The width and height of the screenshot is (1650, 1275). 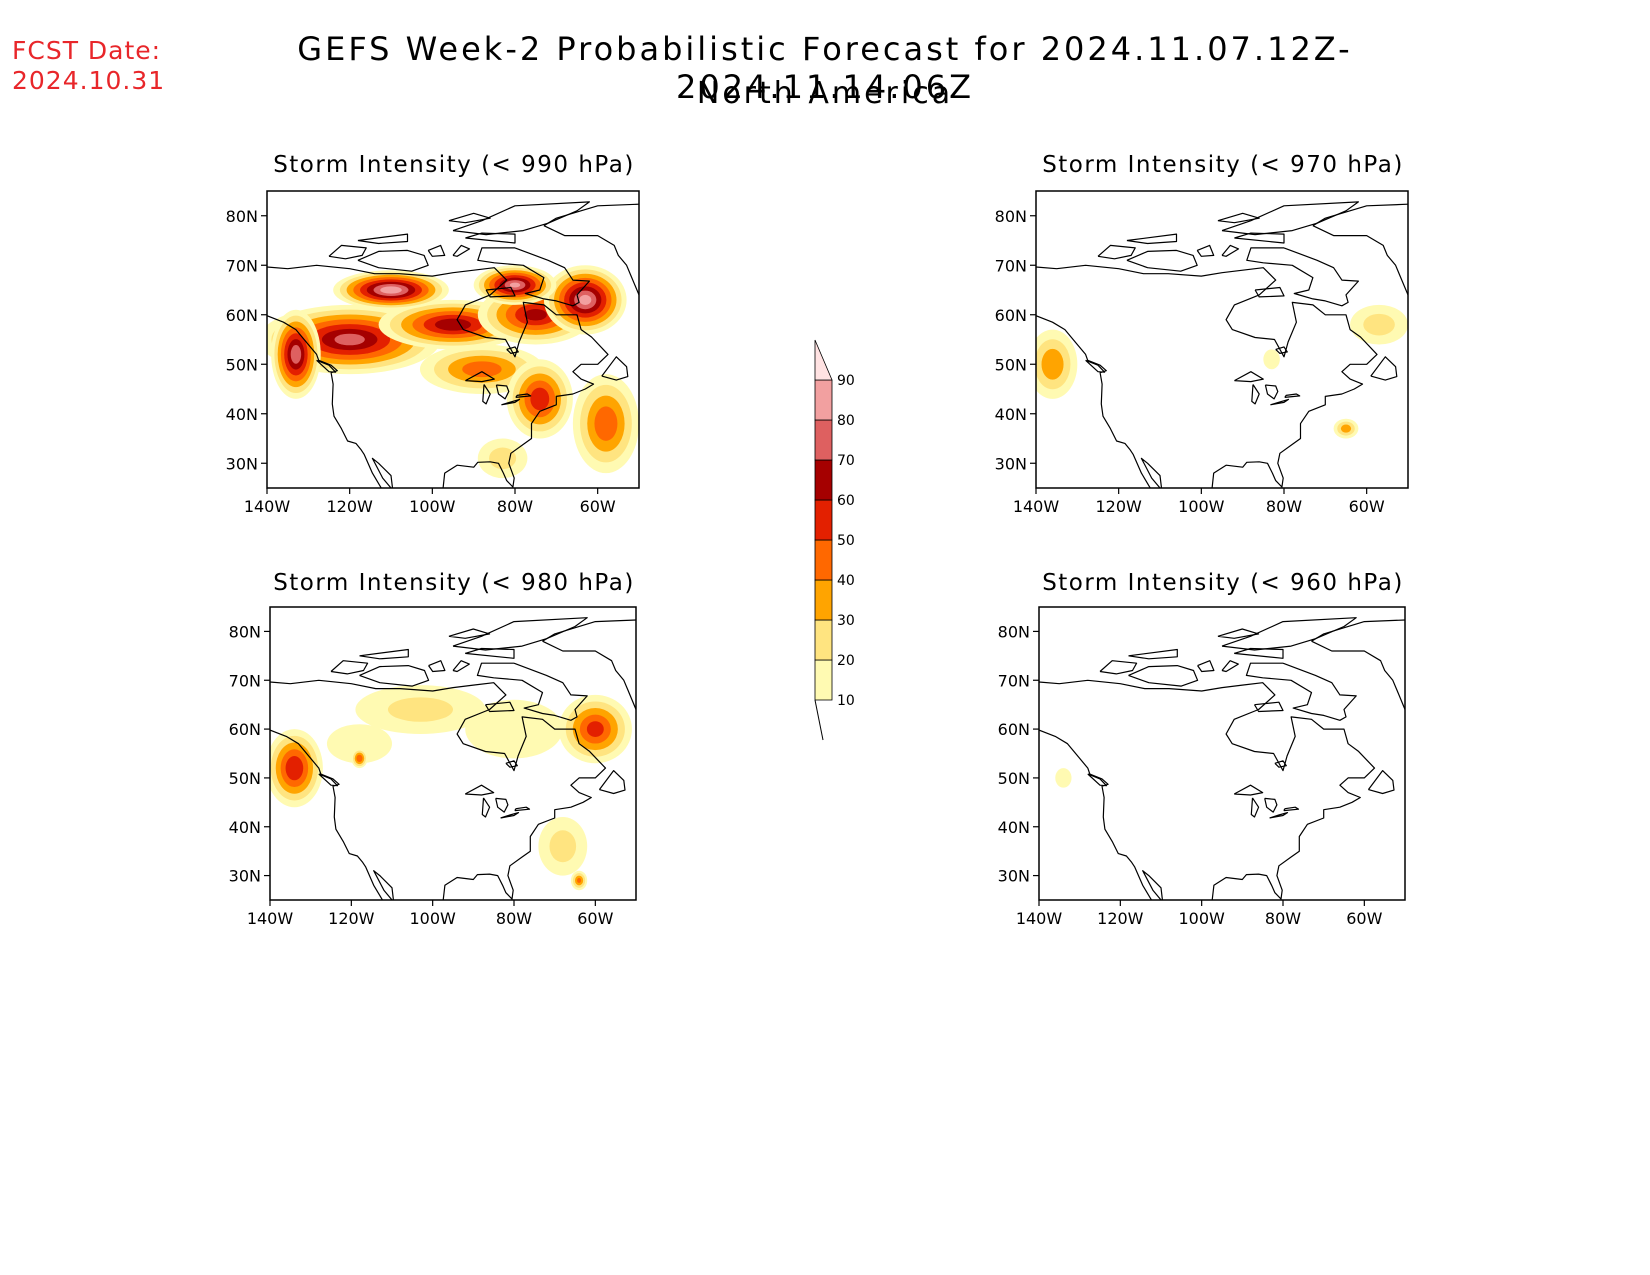 What do you see at coordinates (89, 80) in the screenshot?
I see `forecast-date-value: 2024.10.31` at bounding box center [89, 80].